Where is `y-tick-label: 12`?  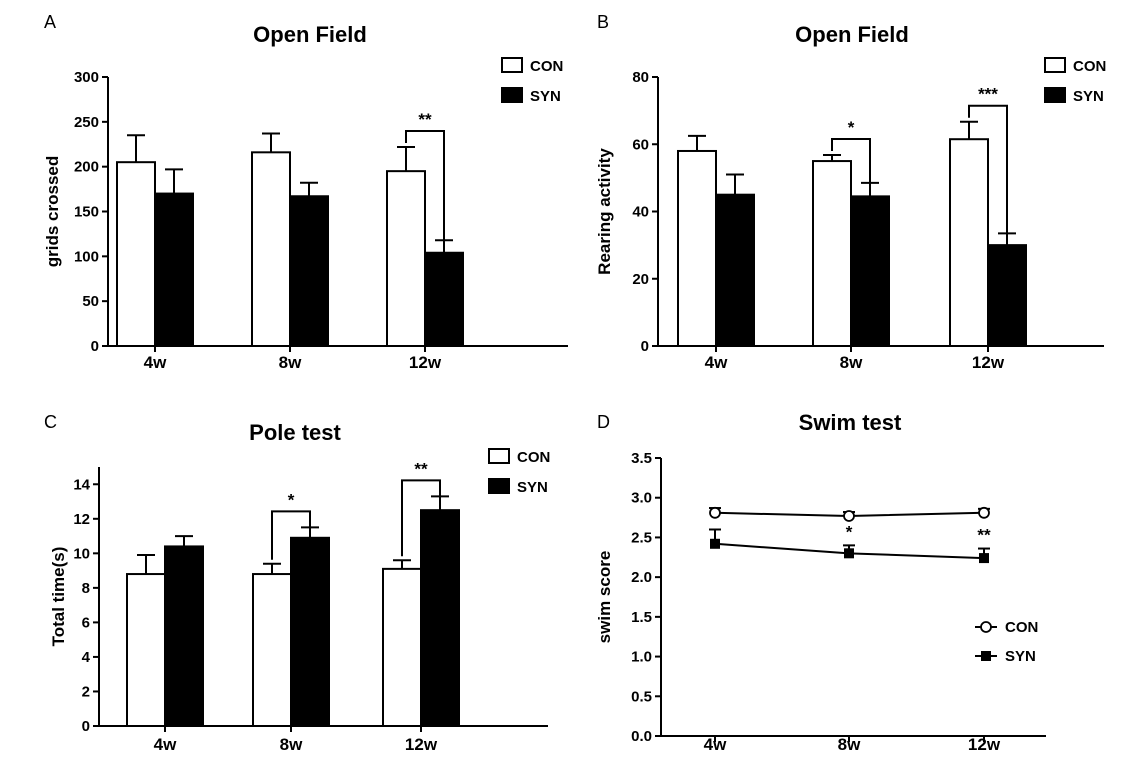
y-tick-label: 12 is located at coordinates (81, 519).